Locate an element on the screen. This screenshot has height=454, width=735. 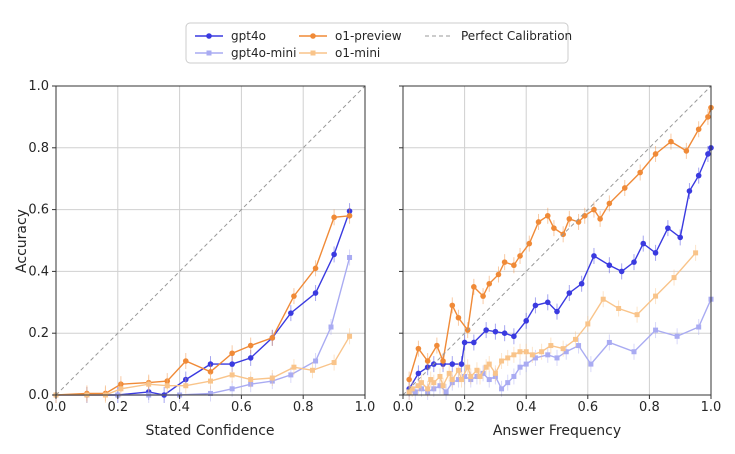
left-x-tick-label: 0.4 is located at coordinates (179, 407).